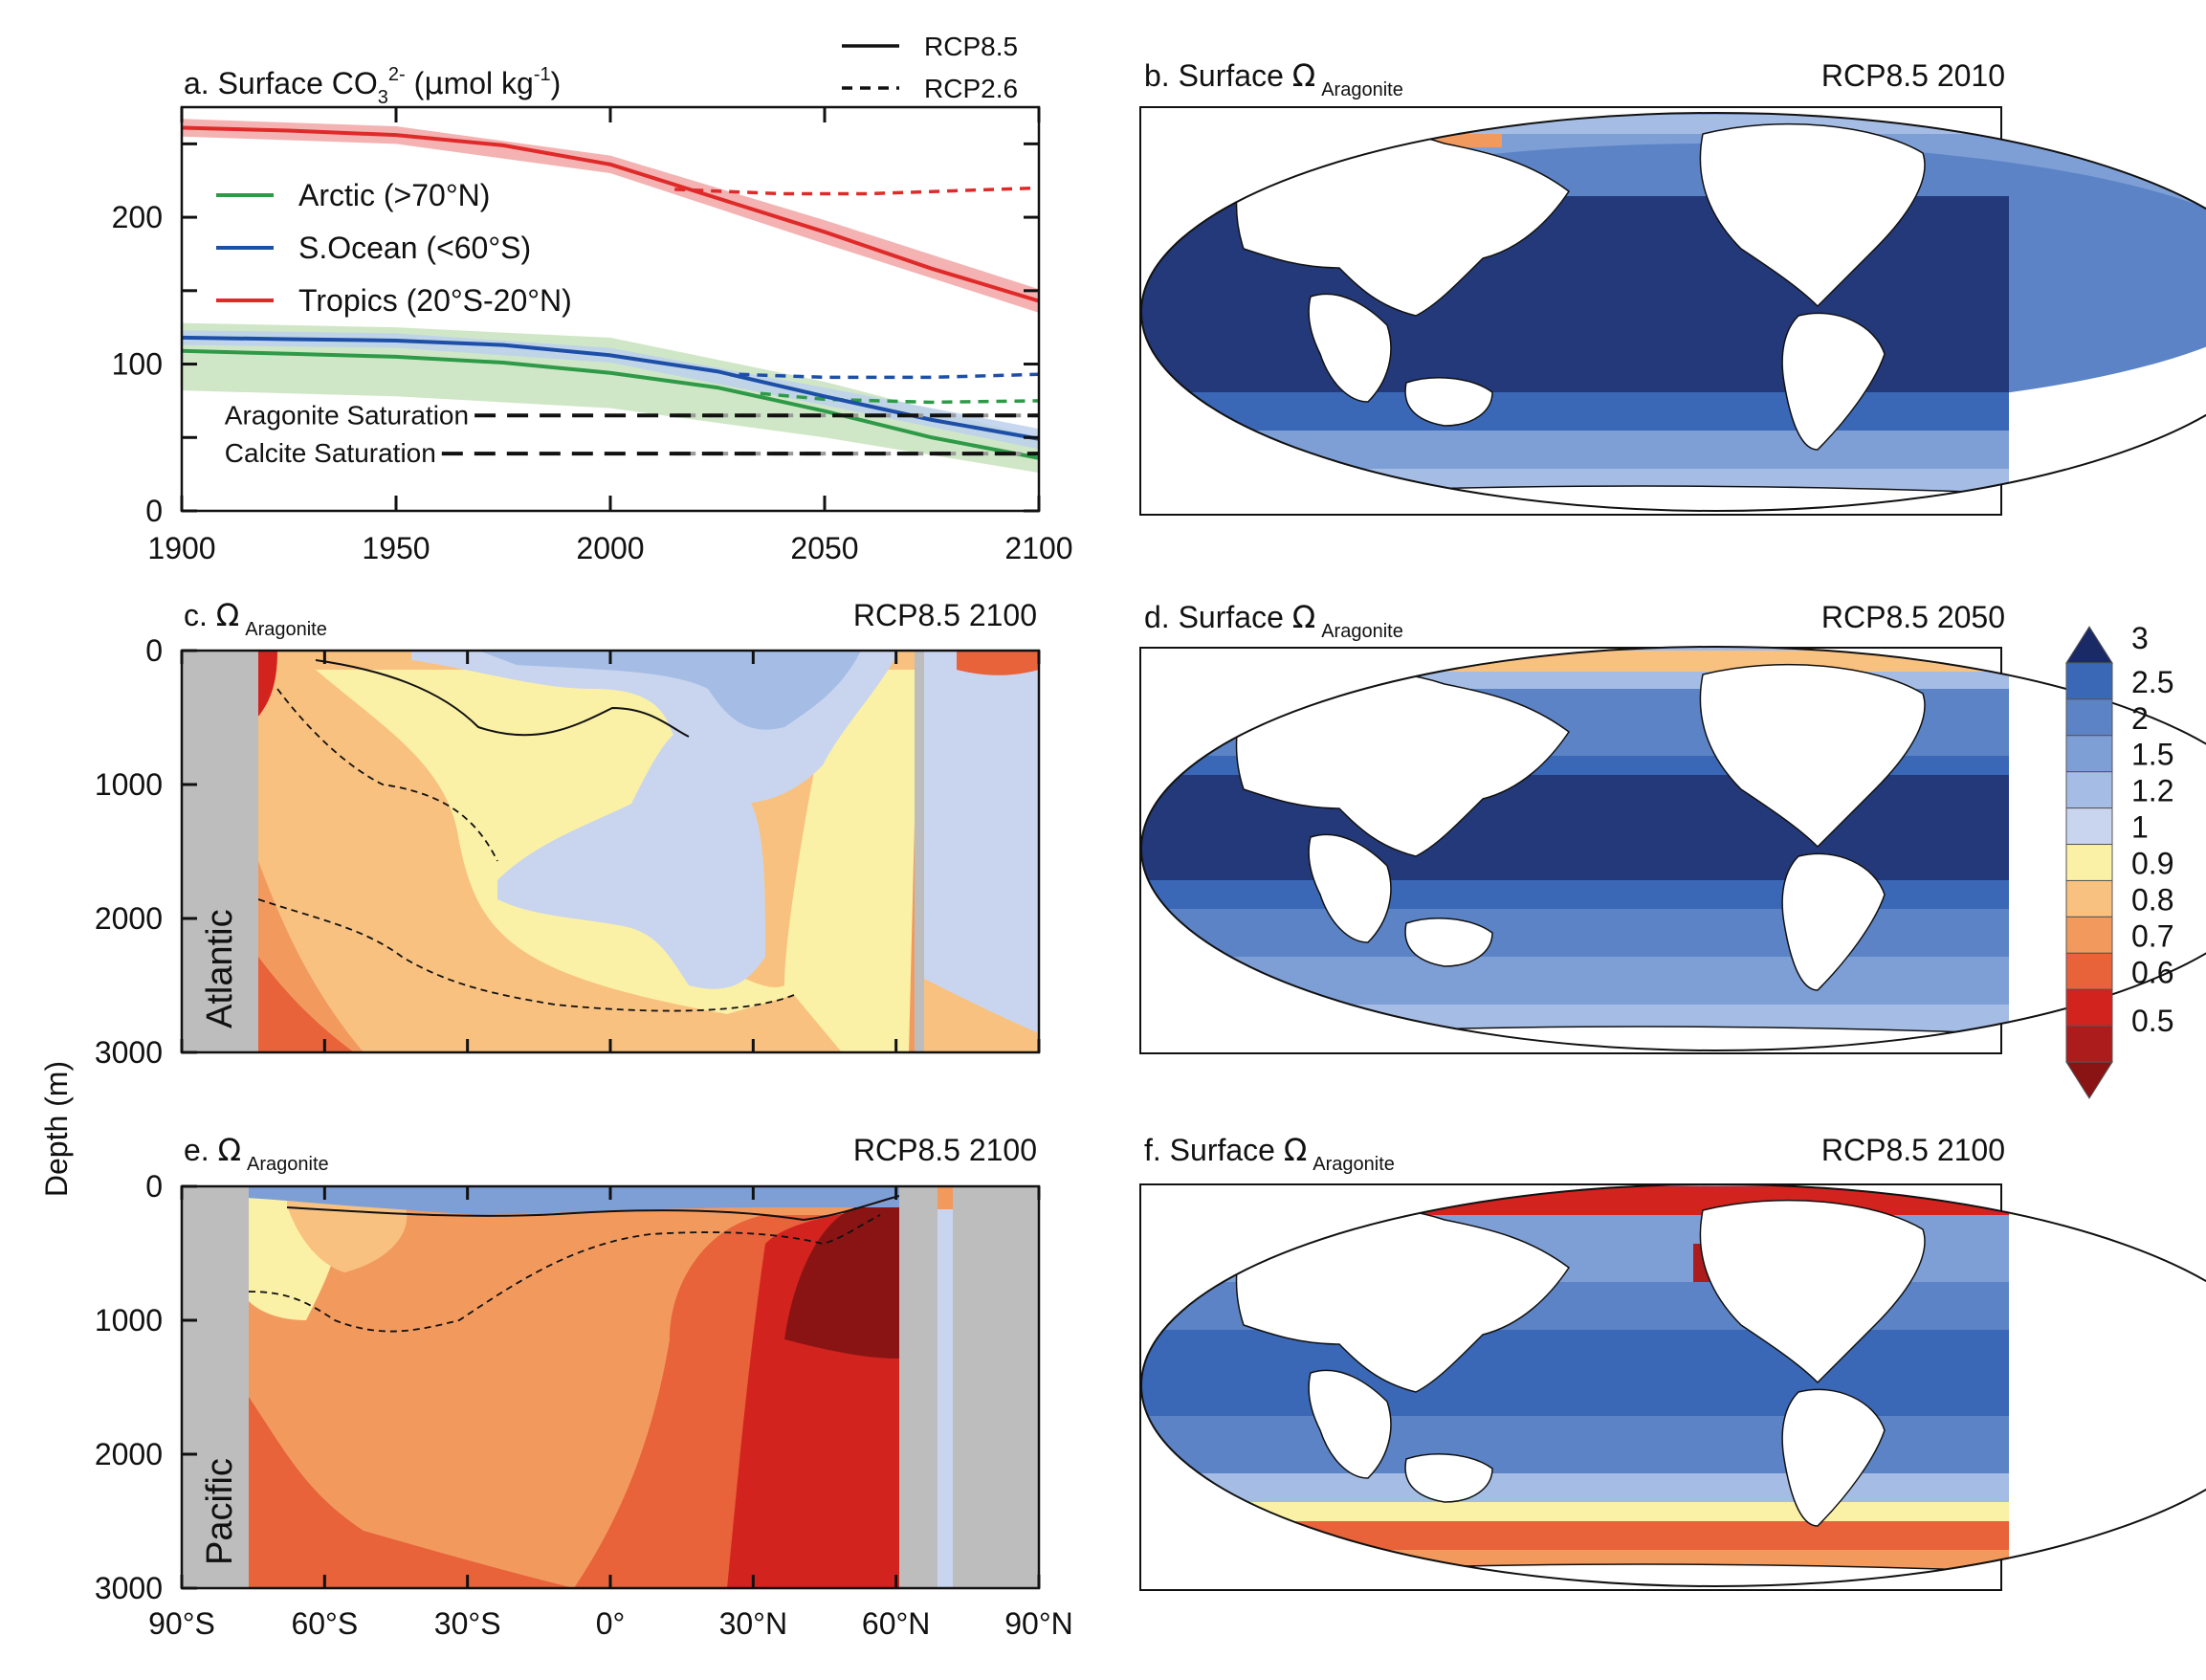 This screenshot has width=2206, height=1680. Describe the element at coordinates (1269, 1154) in the screenshot. I see `panel-f-title: f. Surface Ω Aragonite` at that location.